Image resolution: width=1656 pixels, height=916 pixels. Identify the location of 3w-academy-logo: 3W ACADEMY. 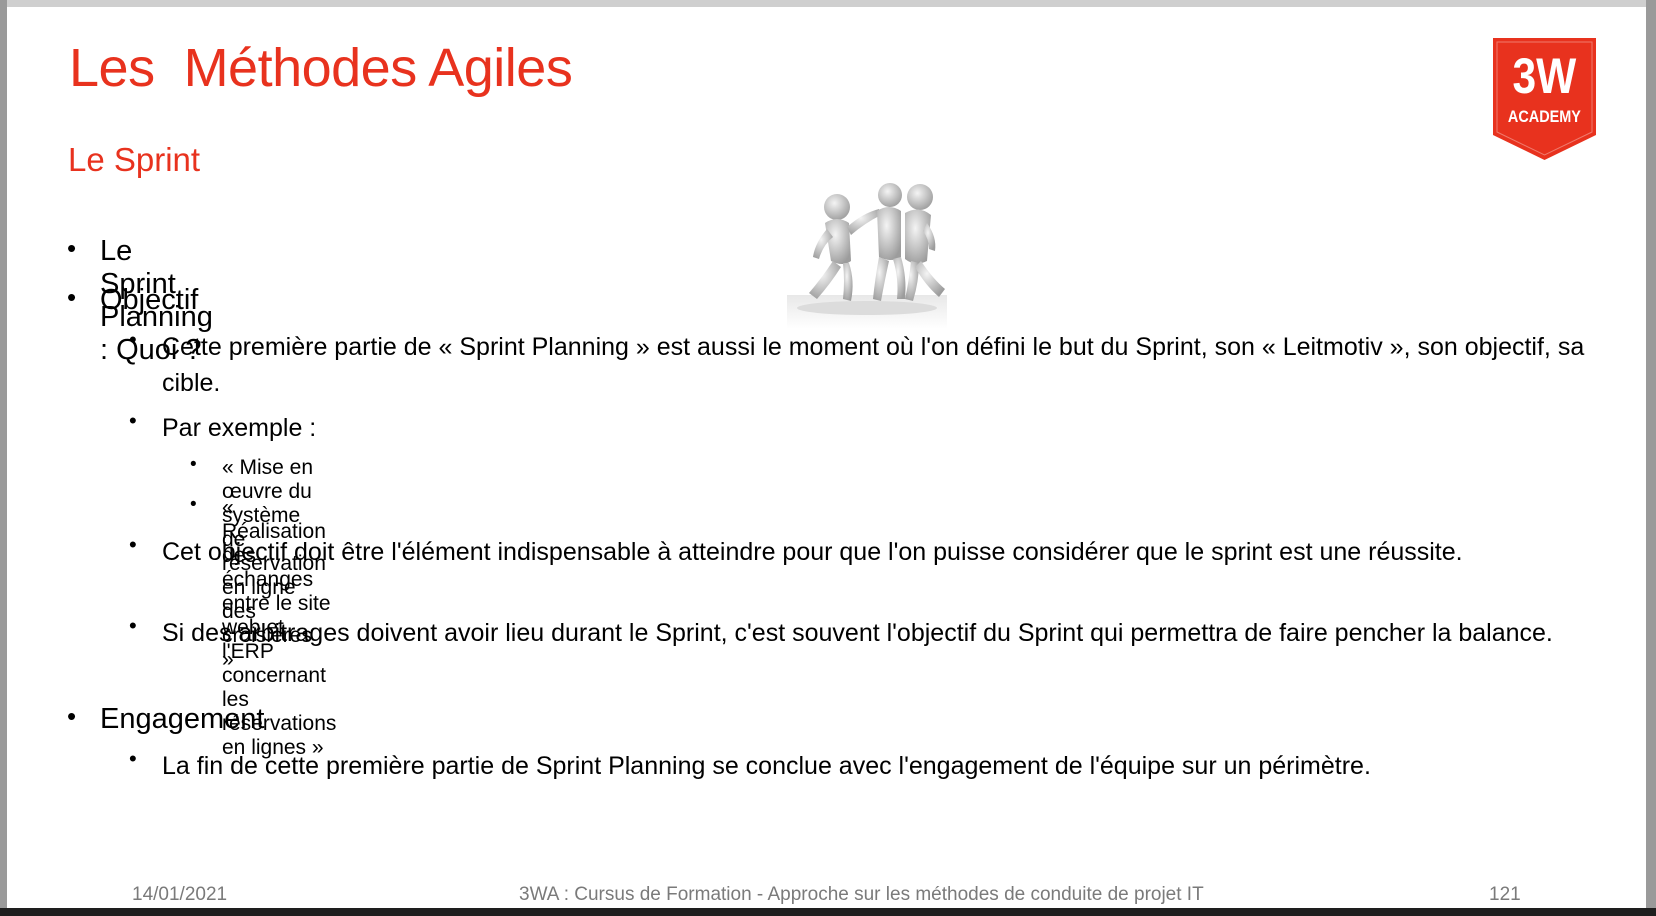
(1544, 99).